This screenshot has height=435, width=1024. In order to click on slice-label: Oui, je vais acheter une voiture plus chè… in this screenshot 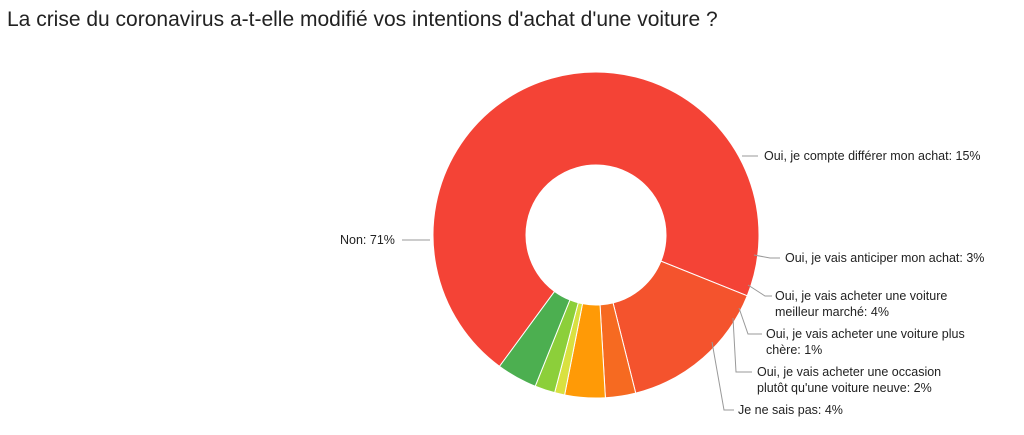, I will do `click(865, 342)`.